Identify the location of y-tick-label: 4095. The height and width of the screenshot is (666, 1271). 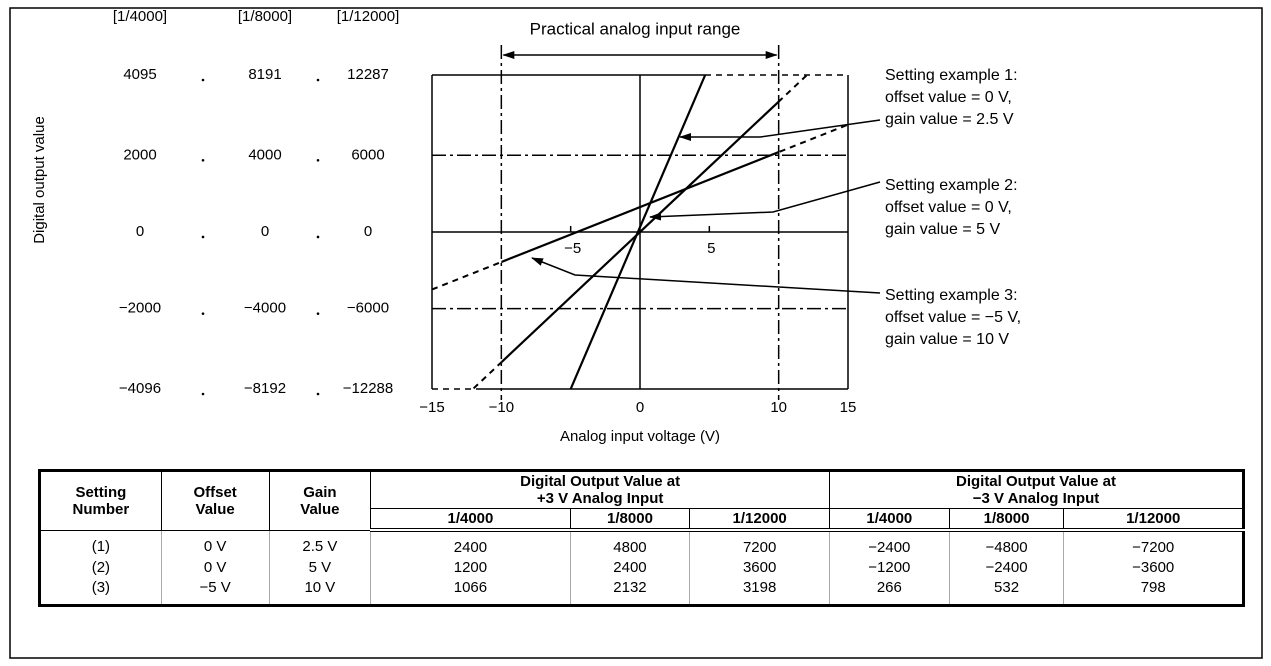
(139, 74).